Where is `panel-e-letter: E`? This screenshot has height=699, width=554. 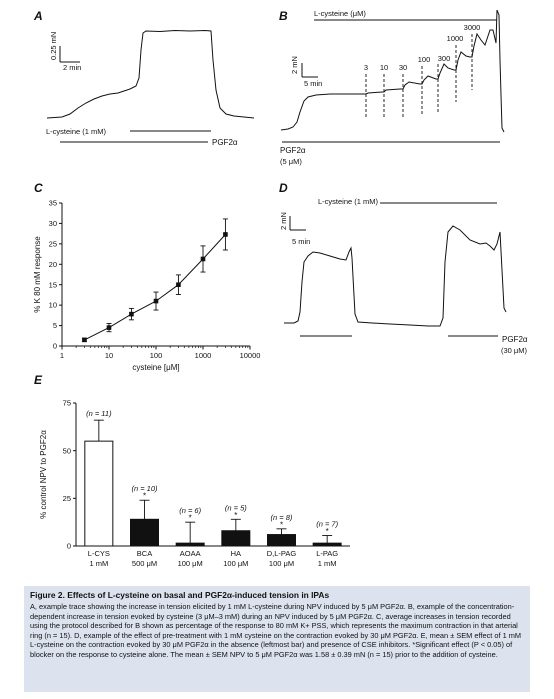 panel-e-letter: E is located at coordinates (38, 380).